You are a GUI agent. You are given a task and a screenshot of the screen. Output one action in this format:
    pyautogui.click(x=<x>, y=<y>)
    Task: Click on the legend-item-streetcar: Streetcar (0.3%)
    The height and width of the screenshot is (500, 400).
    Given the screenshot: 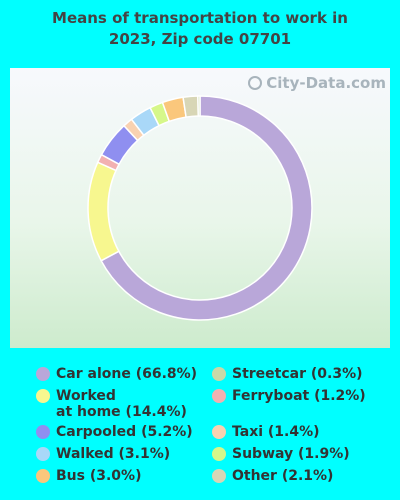 What is the action you would take?
    pyautogui.click(x=287, y=374)
    